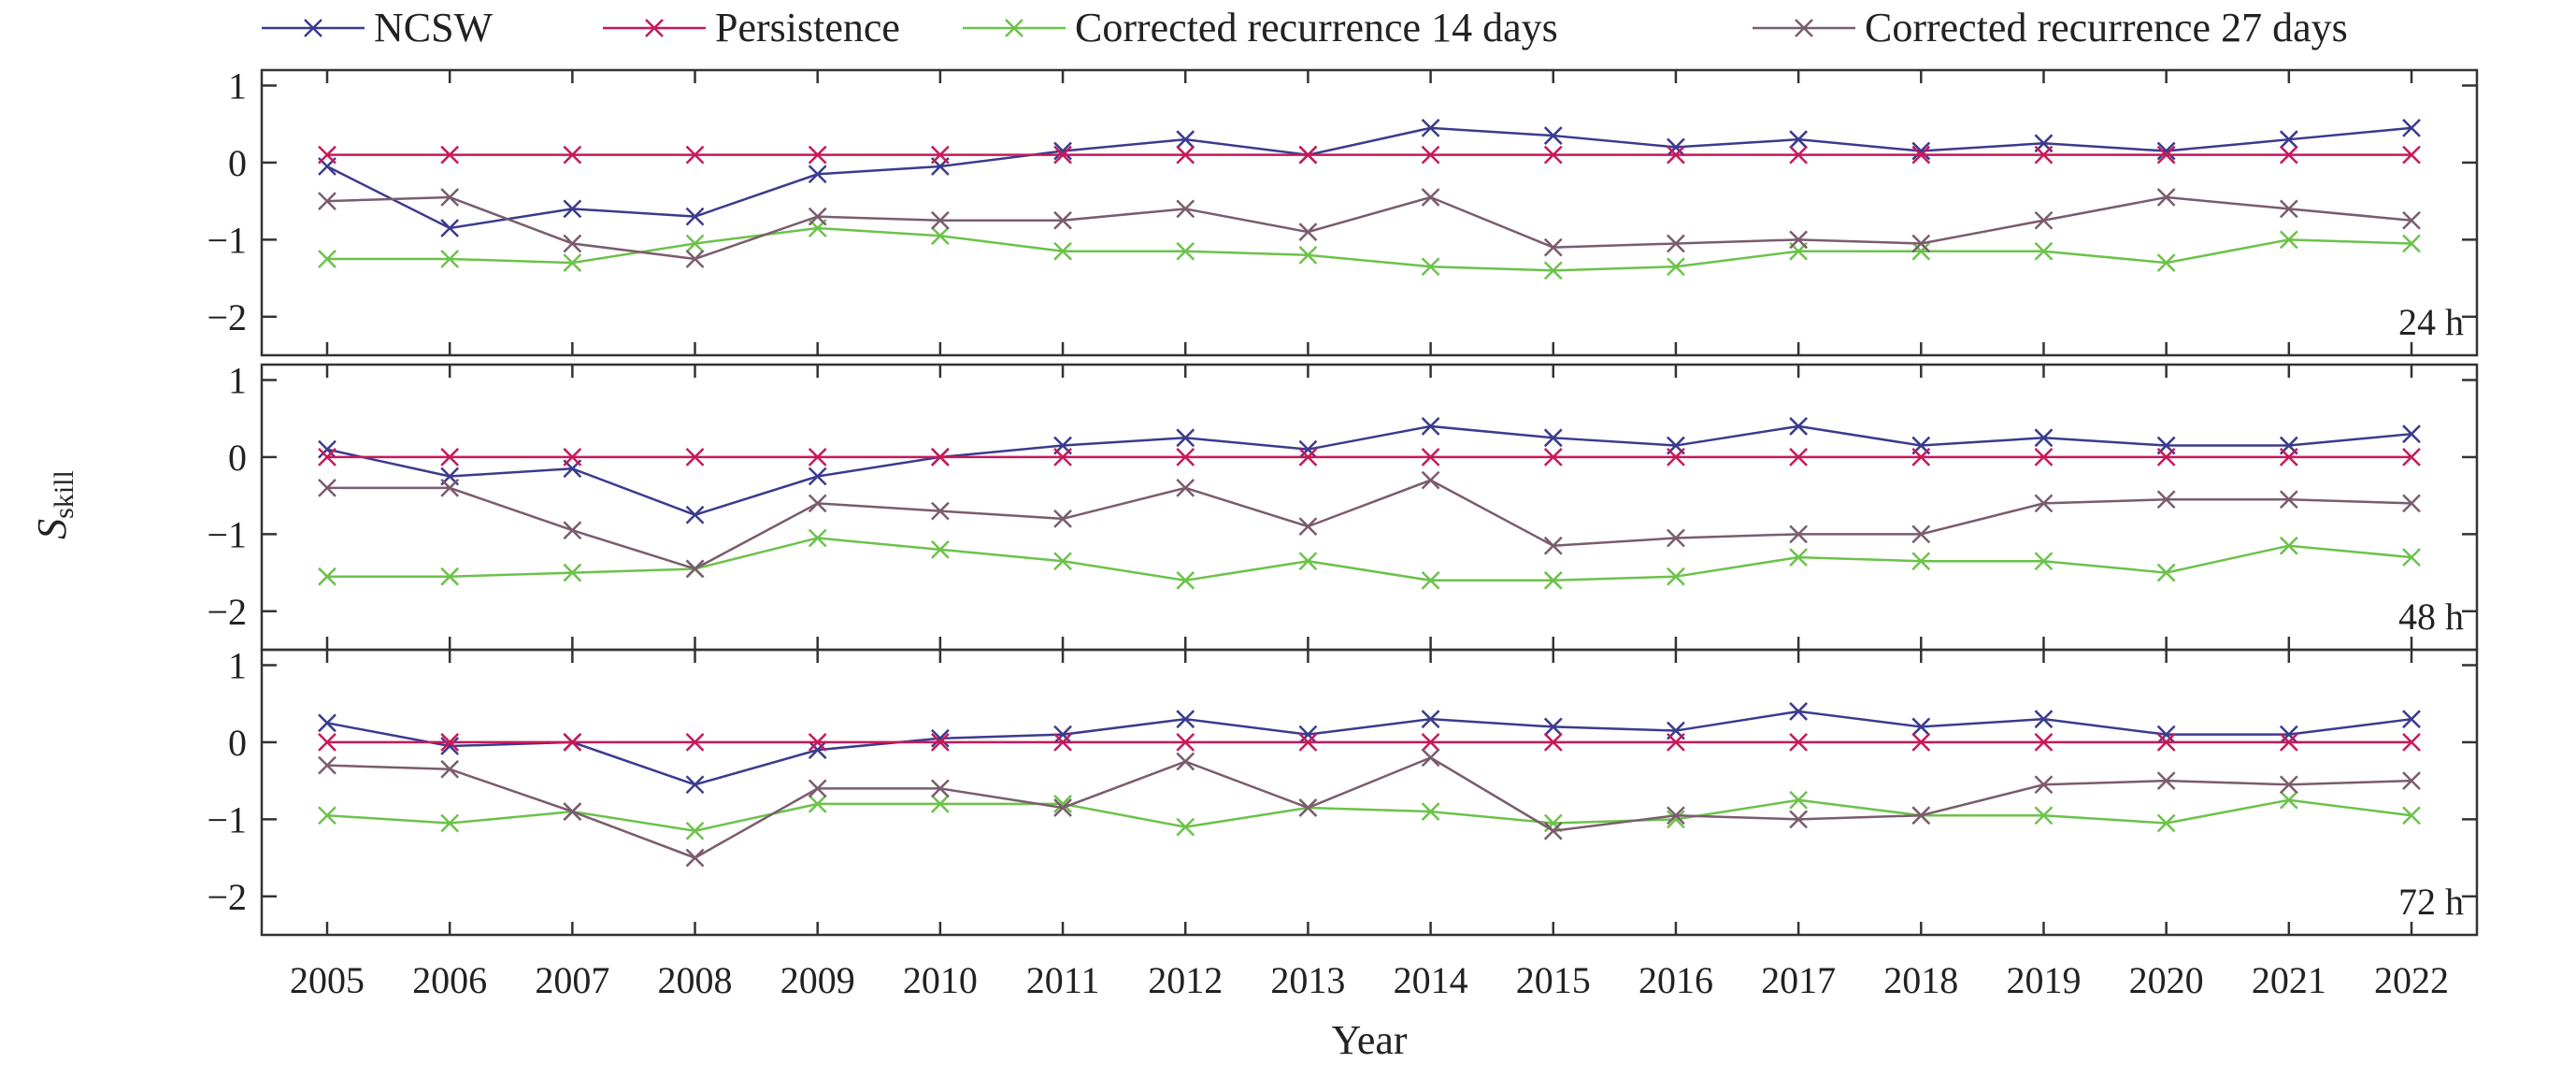 The image size is (2576, 1077). I want to click on panel-label: 24 h, so click(2431, 322).